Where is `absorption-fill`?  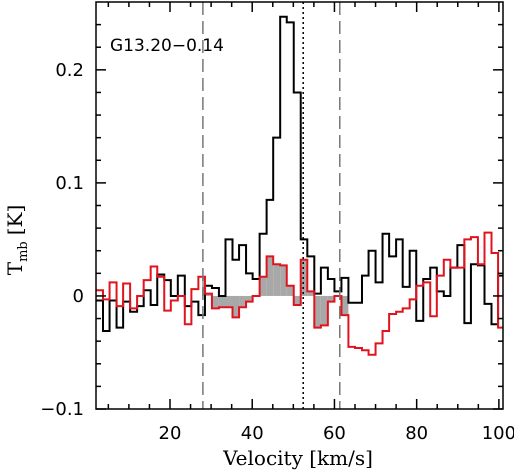
absorption-fill is located at coordinates (275, 292).